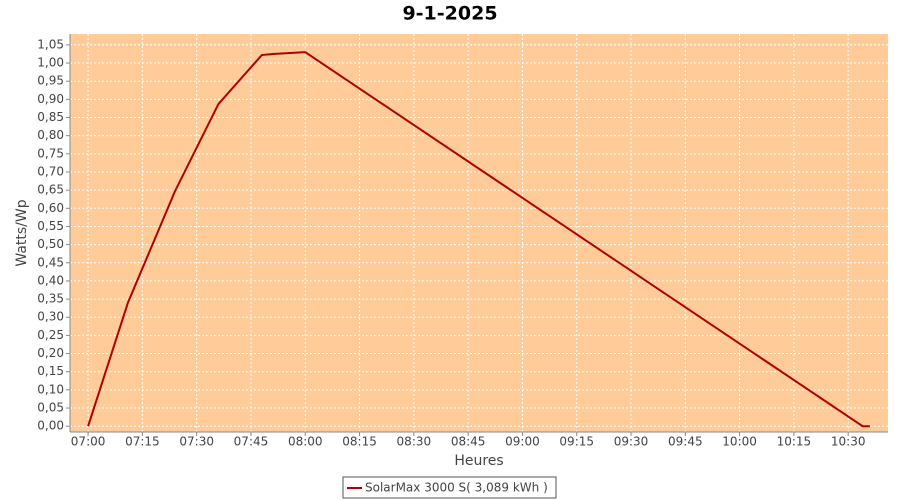 The width and height of the screenshot is (900, 500). Describe the element at coordinates (449, 14) in the screenshot. I see `chart-title: 9-1-2025` at that location.